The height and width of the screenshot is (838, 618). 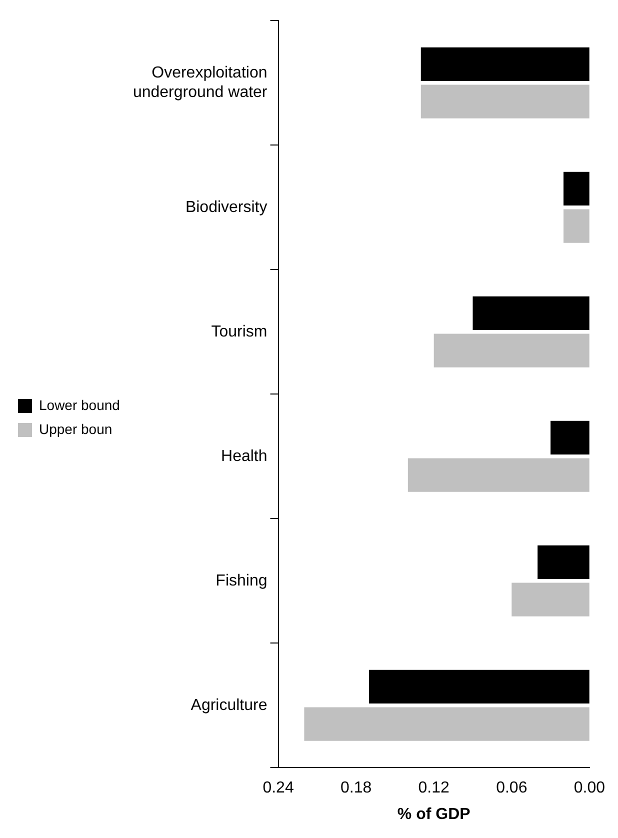 What do you see at coordinates (356, 788) in the screenshot?
I see `x-tick-label: 0.18` at bounding box center [356, 788].